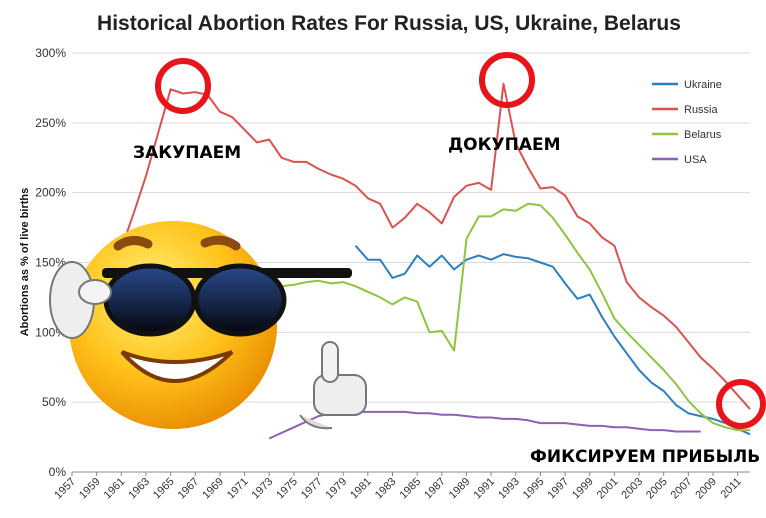  I want to click on eyebrow-left, so click(133, 243).